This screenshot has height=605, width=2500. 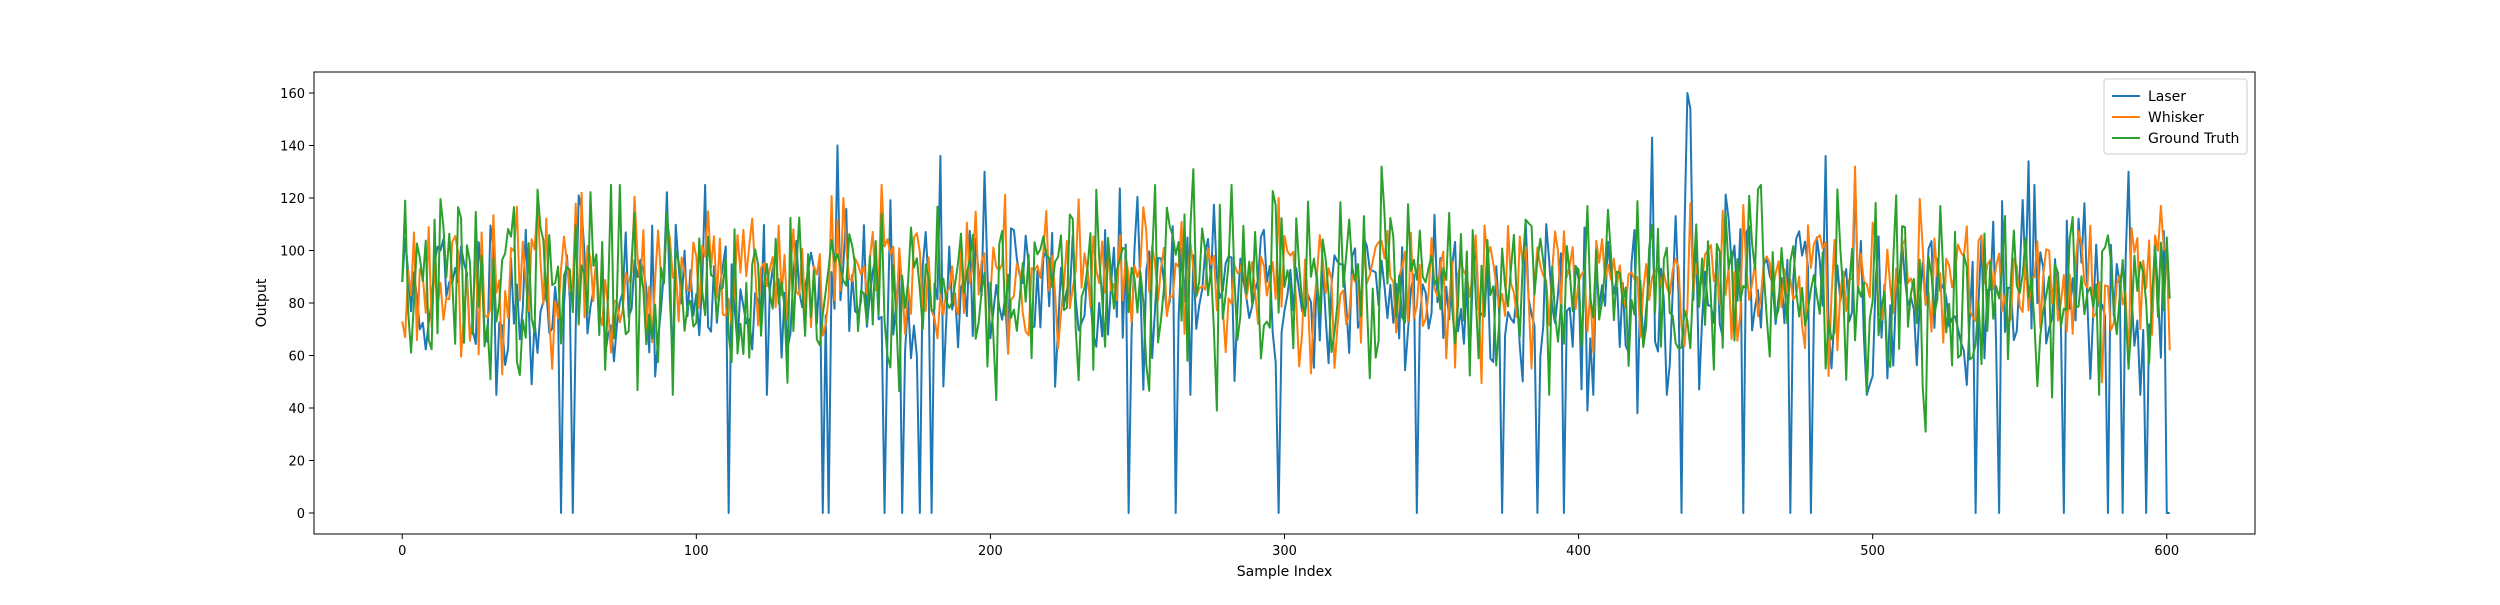 I want to click on y-tick-label: 40, so click(x=296, y=409).